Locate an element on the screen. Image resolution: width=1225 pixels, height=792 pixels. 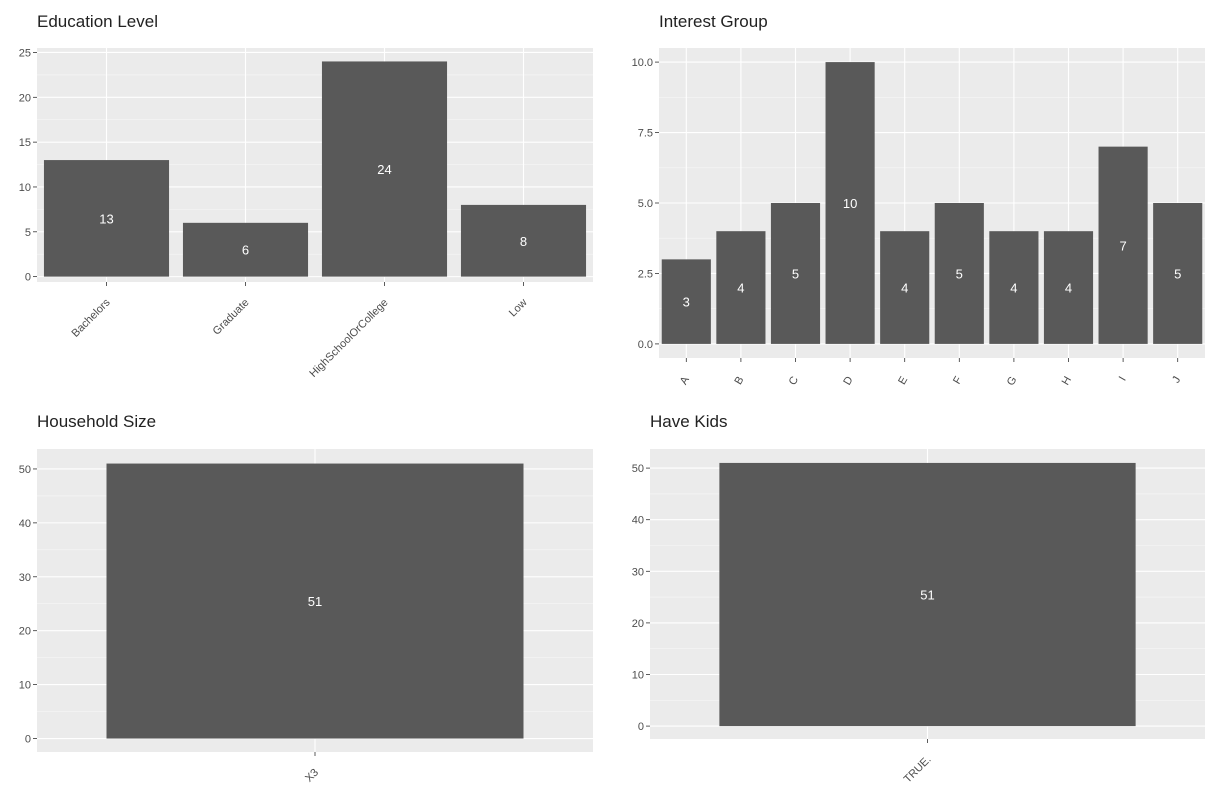
chart-title: Education Level is located at coordinates (97, 21).